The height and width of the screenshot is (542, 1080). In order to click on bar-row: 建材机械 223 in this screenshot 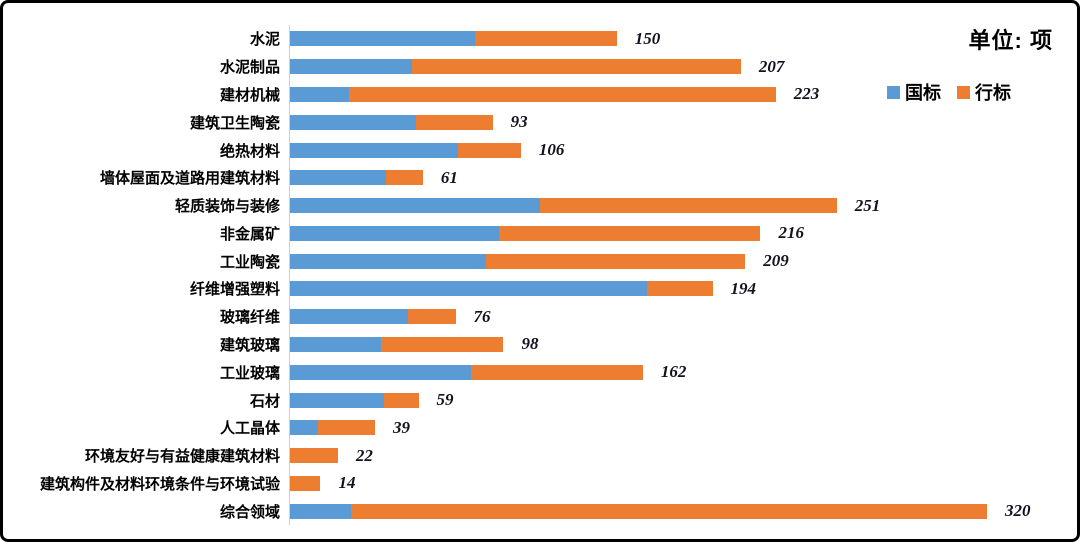, I will do `click(541, 94)`.